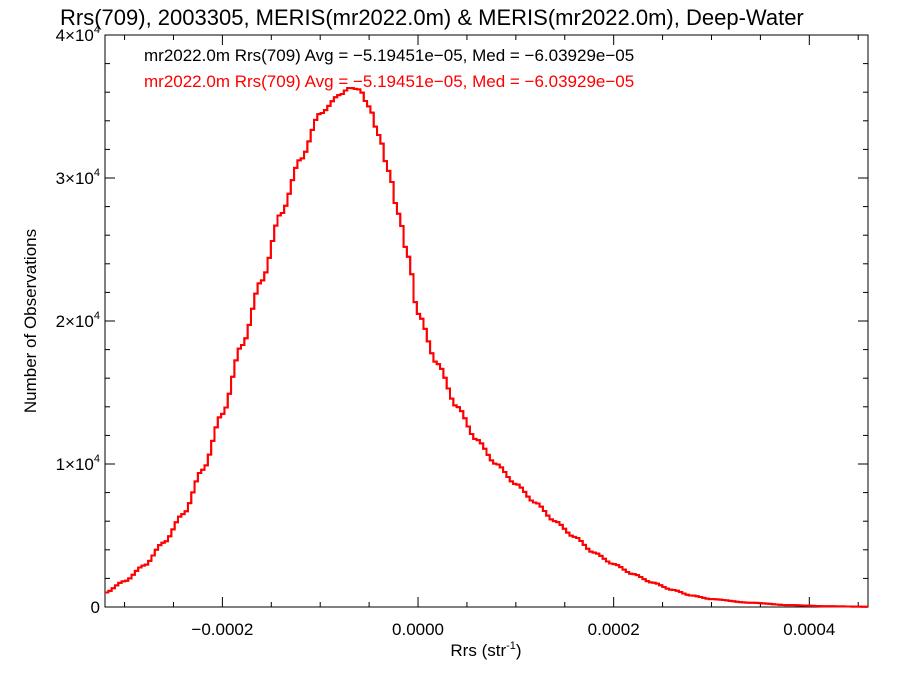 The image size is (900, 675). I want to click on y-tick-label-base: 4×10, so click(75, 35).